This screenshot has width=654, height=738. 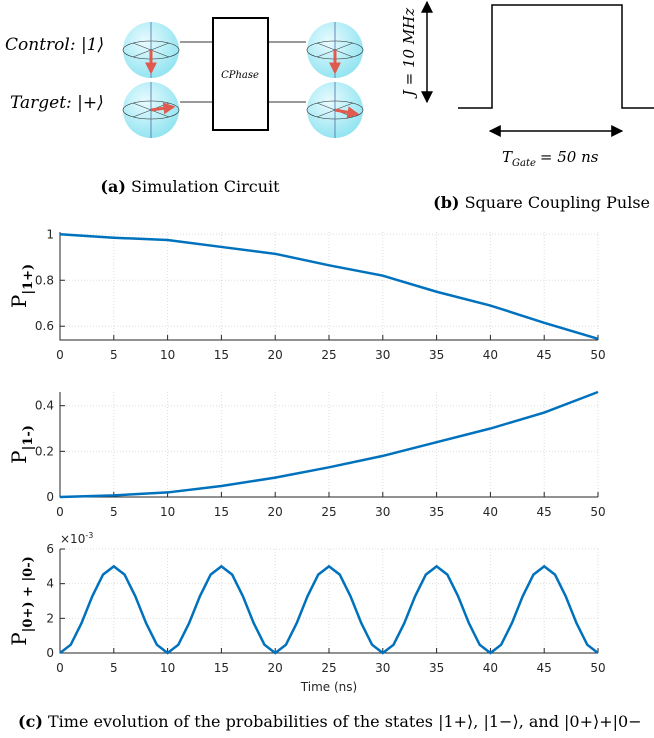 What do you see at coordinates (44, 280) in the screenshot?
I see `y-tick-label: 0.8` at bounding box center [44, 280].